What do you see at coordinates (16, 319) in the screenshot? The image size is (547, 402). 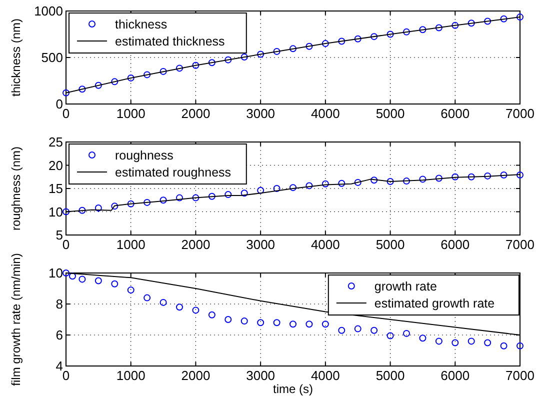 I see `y-axis-title: film growth rate (nm/min)` at bounding box center [16, 319].